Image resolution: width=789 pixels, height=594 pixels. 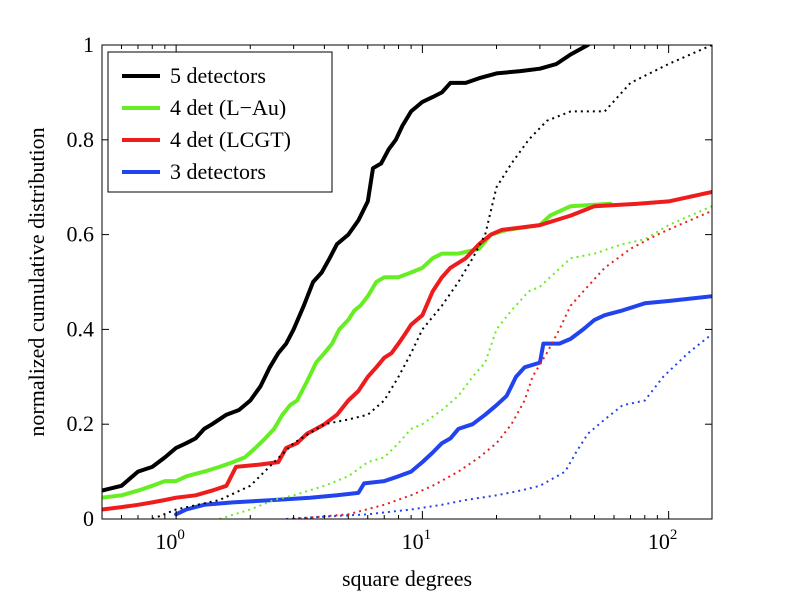 What do you see at coordinates (428, 535) in the screenshot?
I see `x-tick-label-exponent: 1` at bounding box center [428, 535].